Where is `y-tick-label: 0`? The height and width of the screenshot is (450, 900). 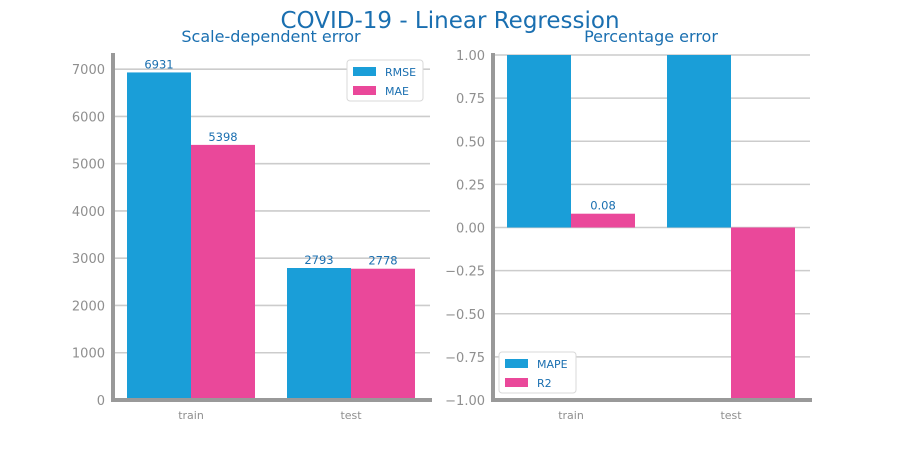
y-tick-label: 0 is located at coordinates (101, 401).